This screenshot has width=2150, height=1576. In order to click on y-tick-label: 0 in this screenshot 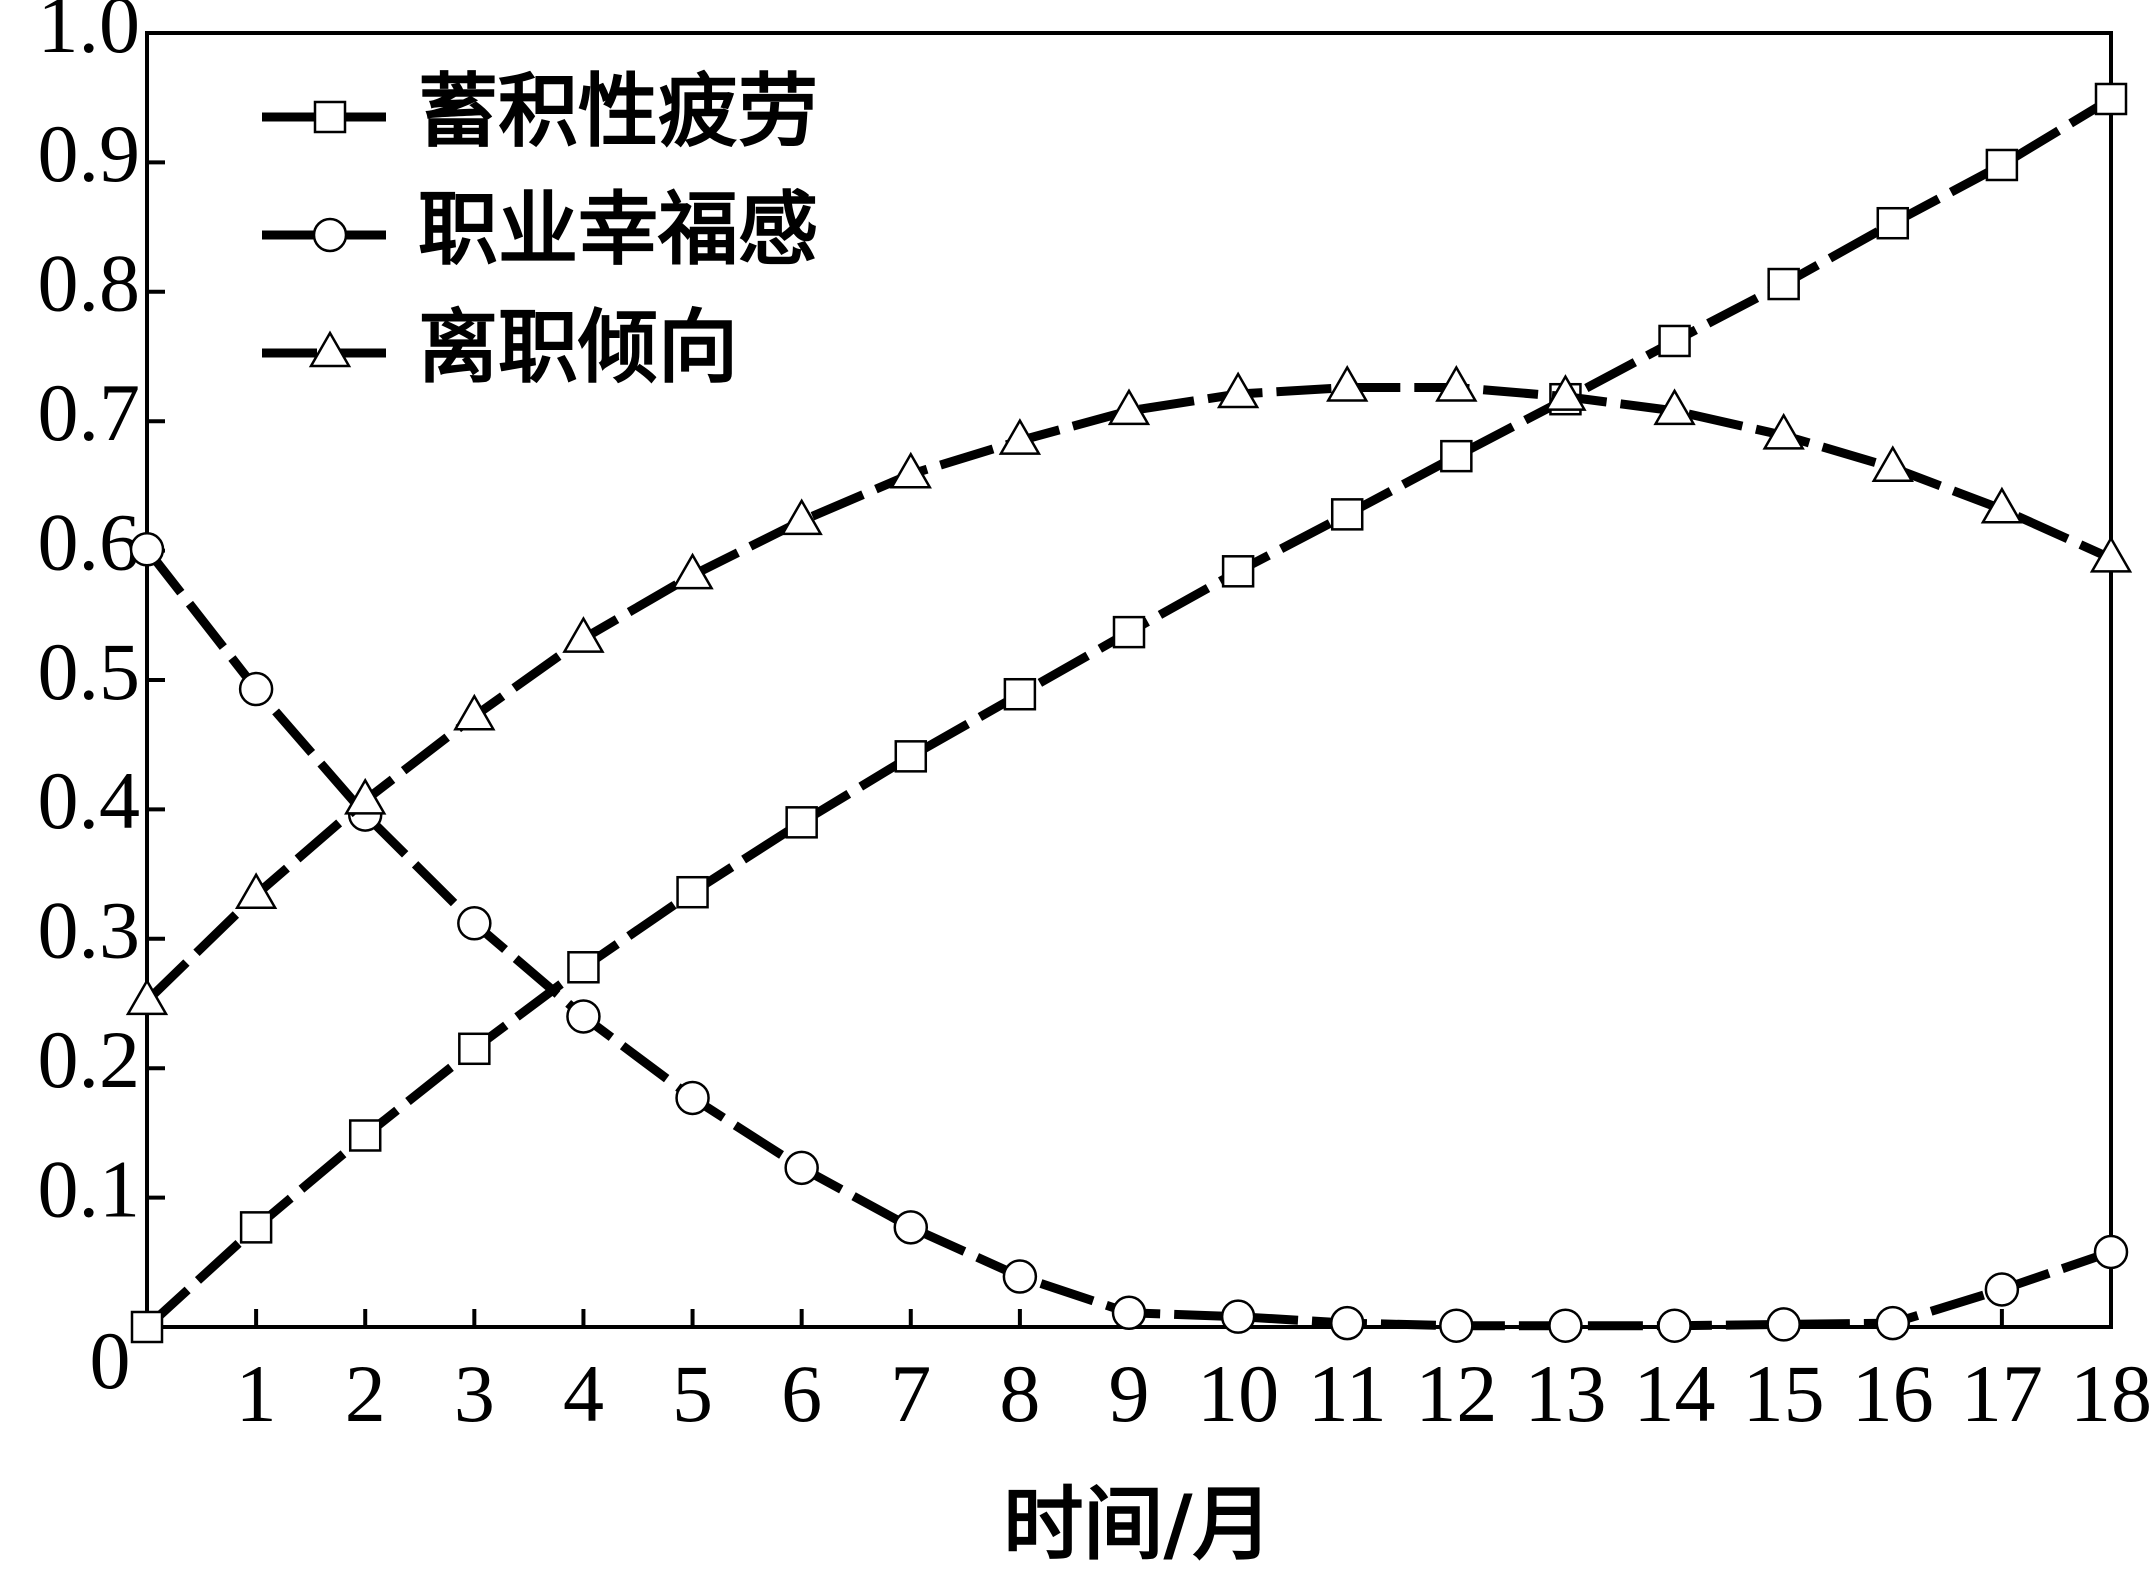, I will do `click(110, 1360)`.